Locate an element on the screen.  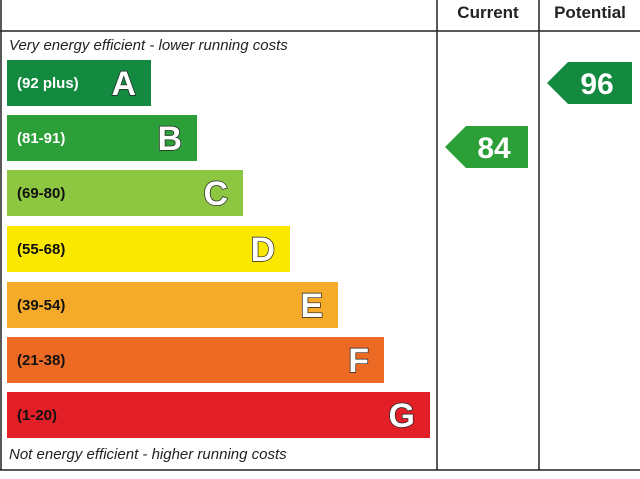
band-range: (39-54) is located at coordinates (41, 305).